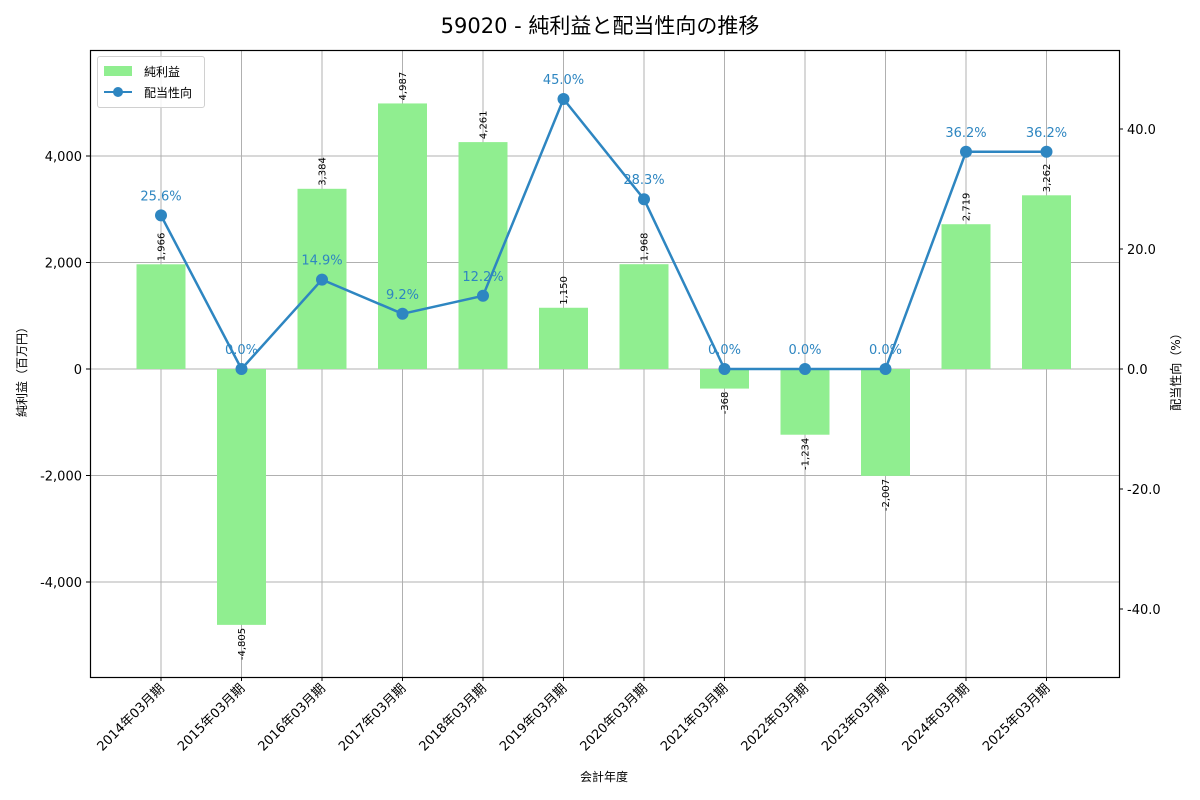 The height and width of the screenshot is (800, 1200). Describe the element at coordinates (885, 422) in the screenshot. I see `bar-2023年03月期` at that location.